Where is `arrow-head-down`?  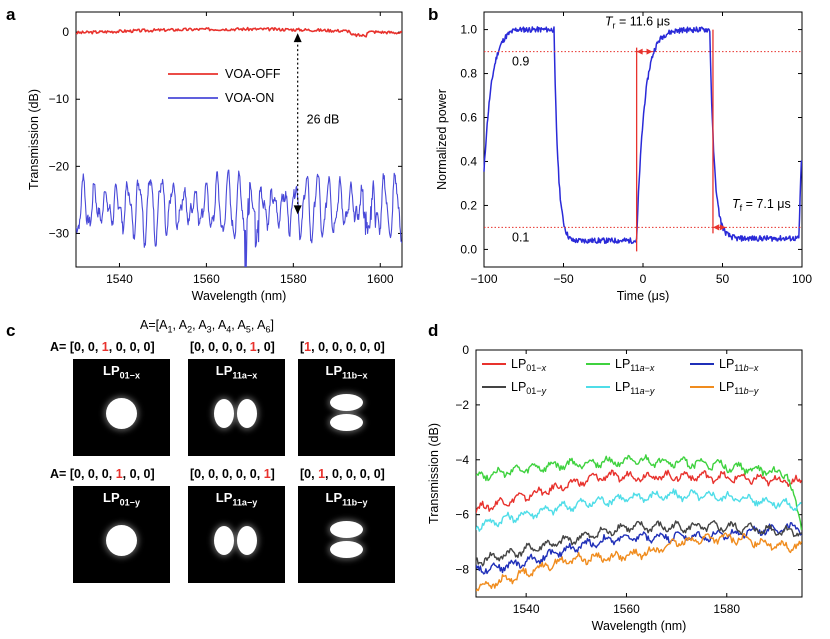
arrow-head-down is located at coordinates (297, 210).